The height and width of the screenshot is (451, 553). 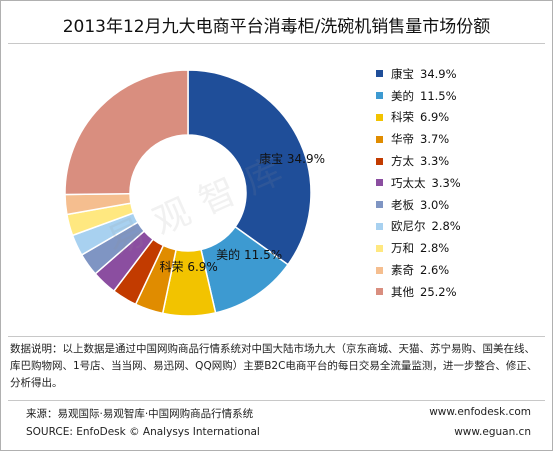 I want to click on legend-value: 3.7%, so click(x=435, y=139).